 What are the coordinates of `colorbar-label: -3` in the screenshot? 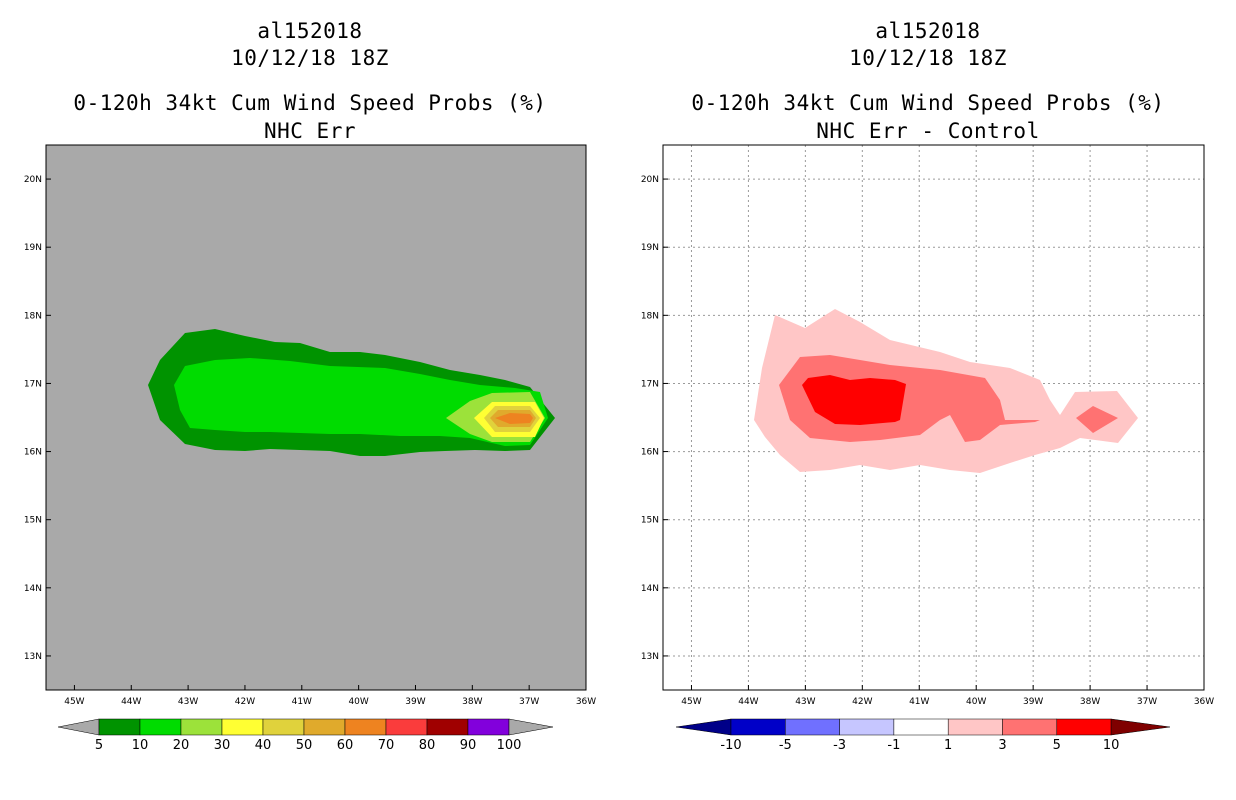 It's located at (839, 745).